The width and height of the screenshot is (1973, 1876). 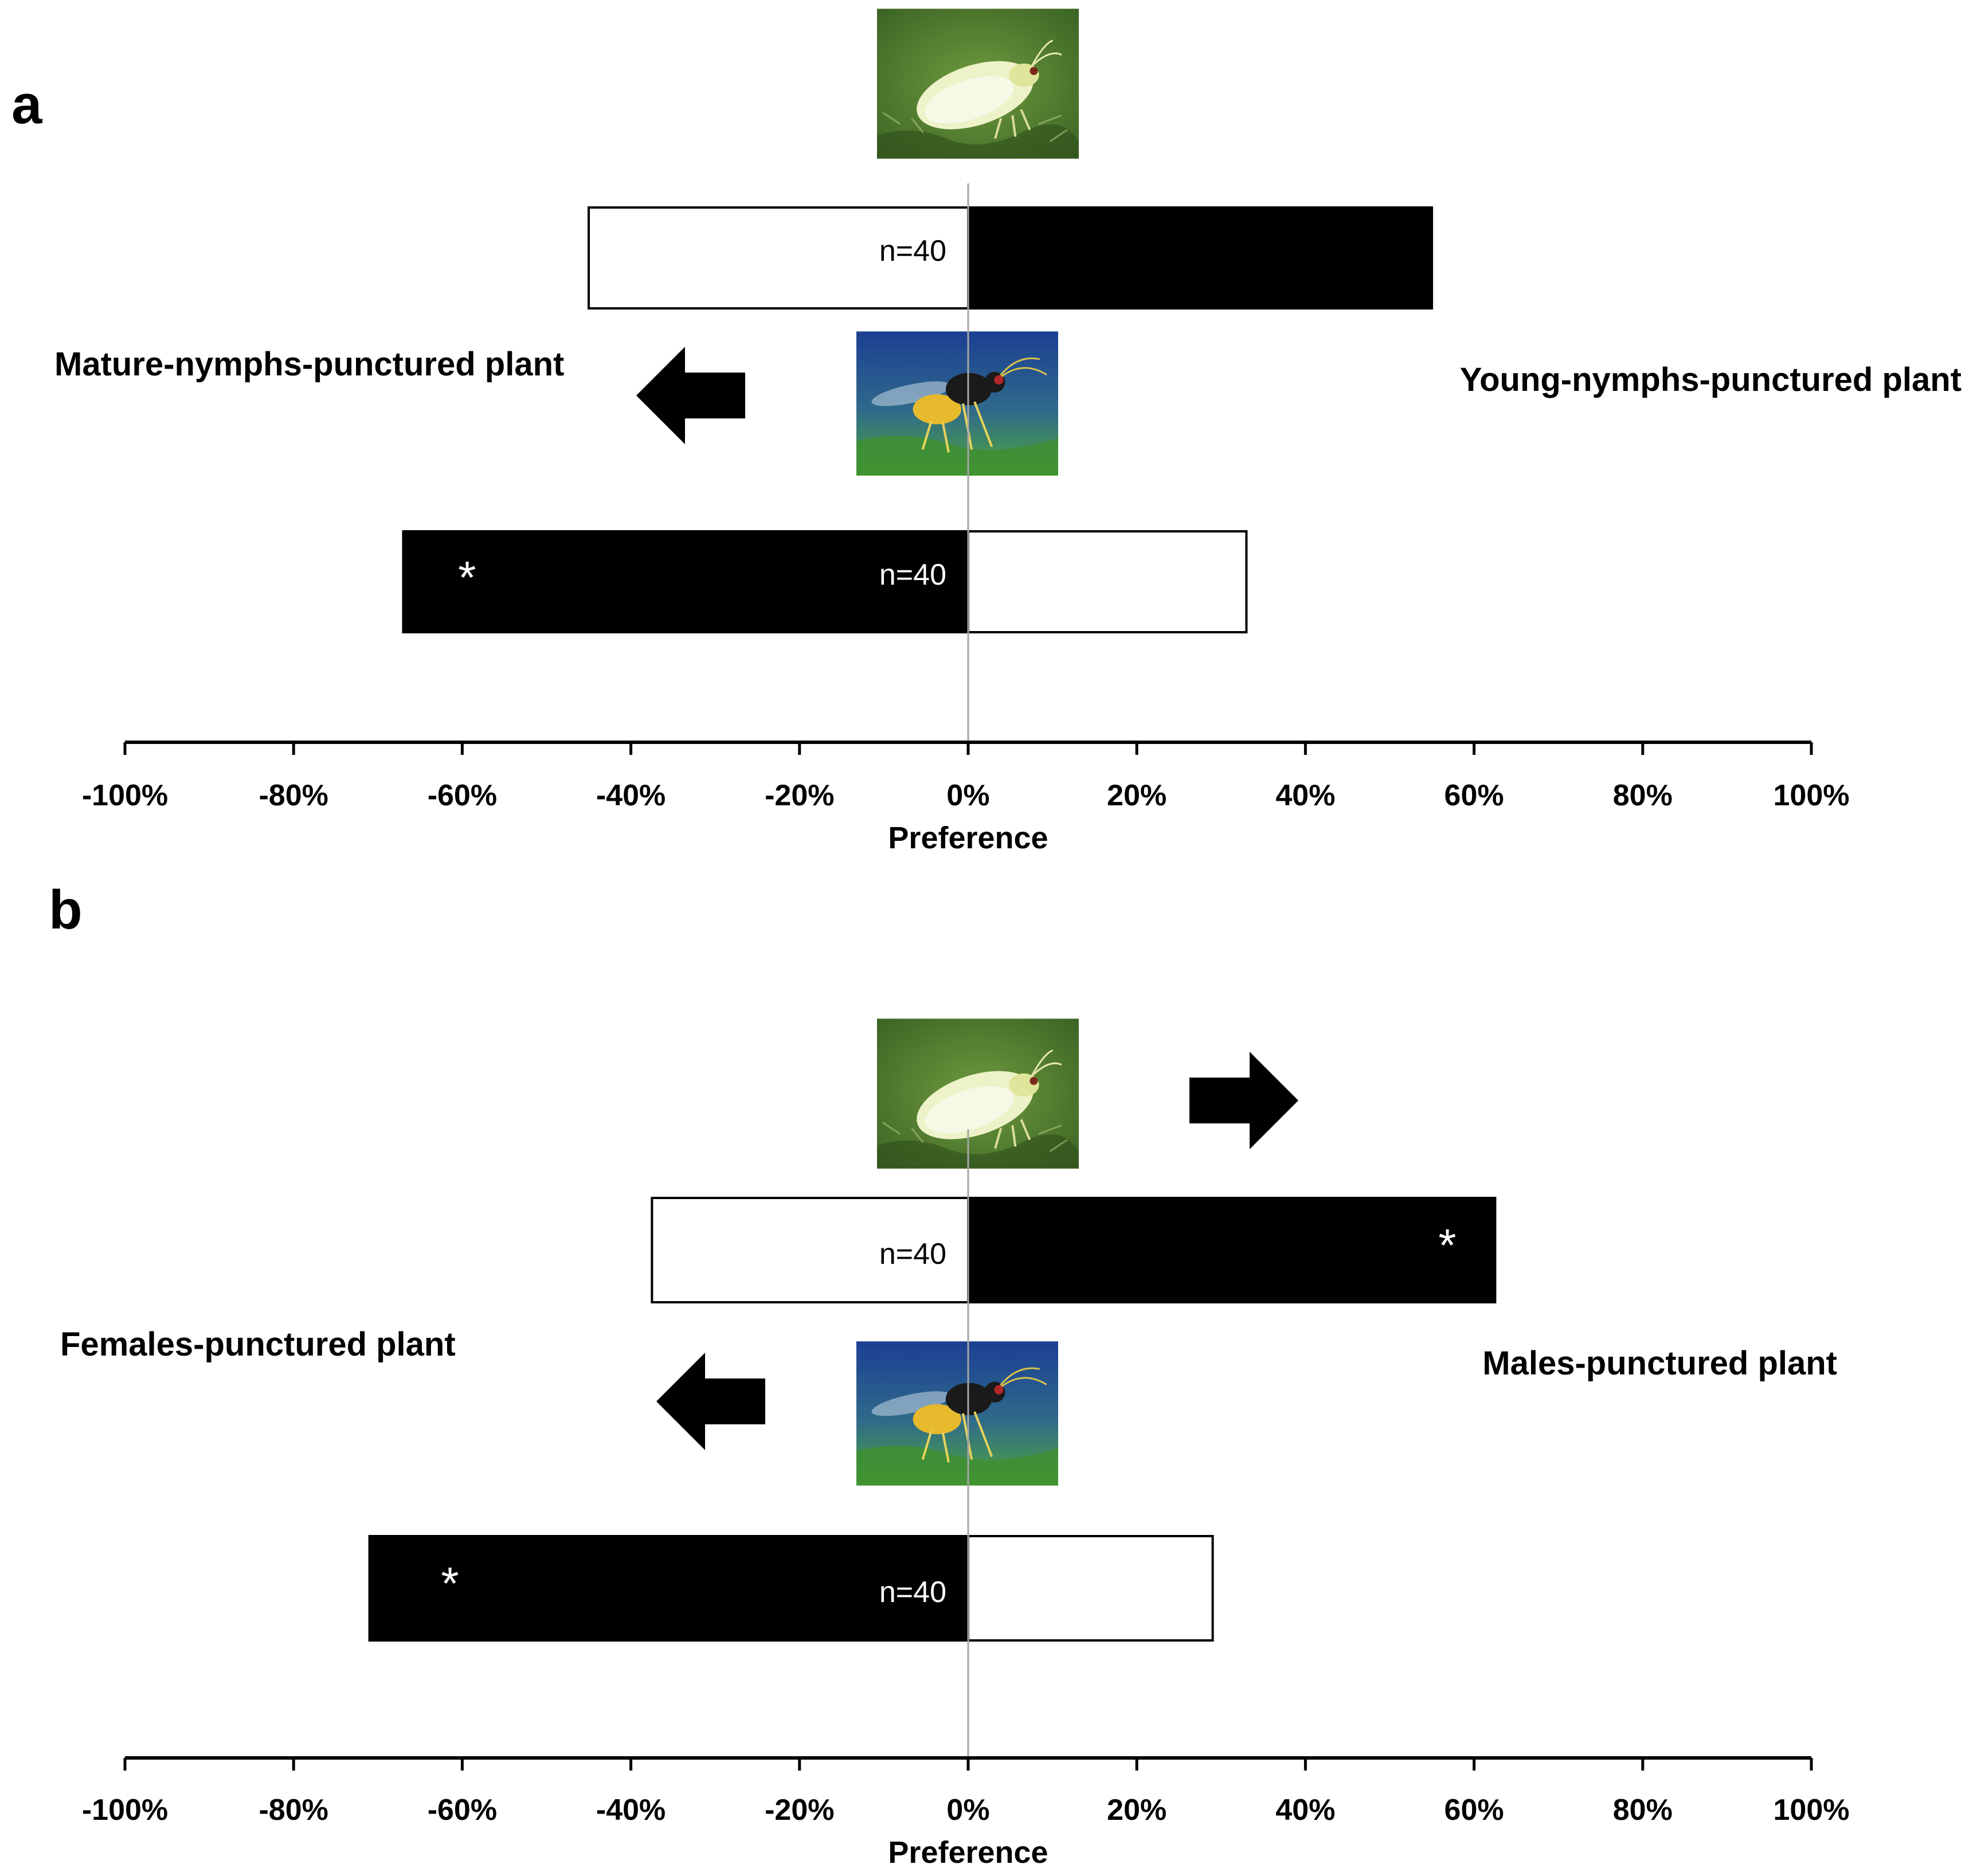 What do you see at coordinates (309, 364) in the screenshot?
I see `left-treatment-label: Mature-nymphs-punctured plant` at bounding box center [309, 364].